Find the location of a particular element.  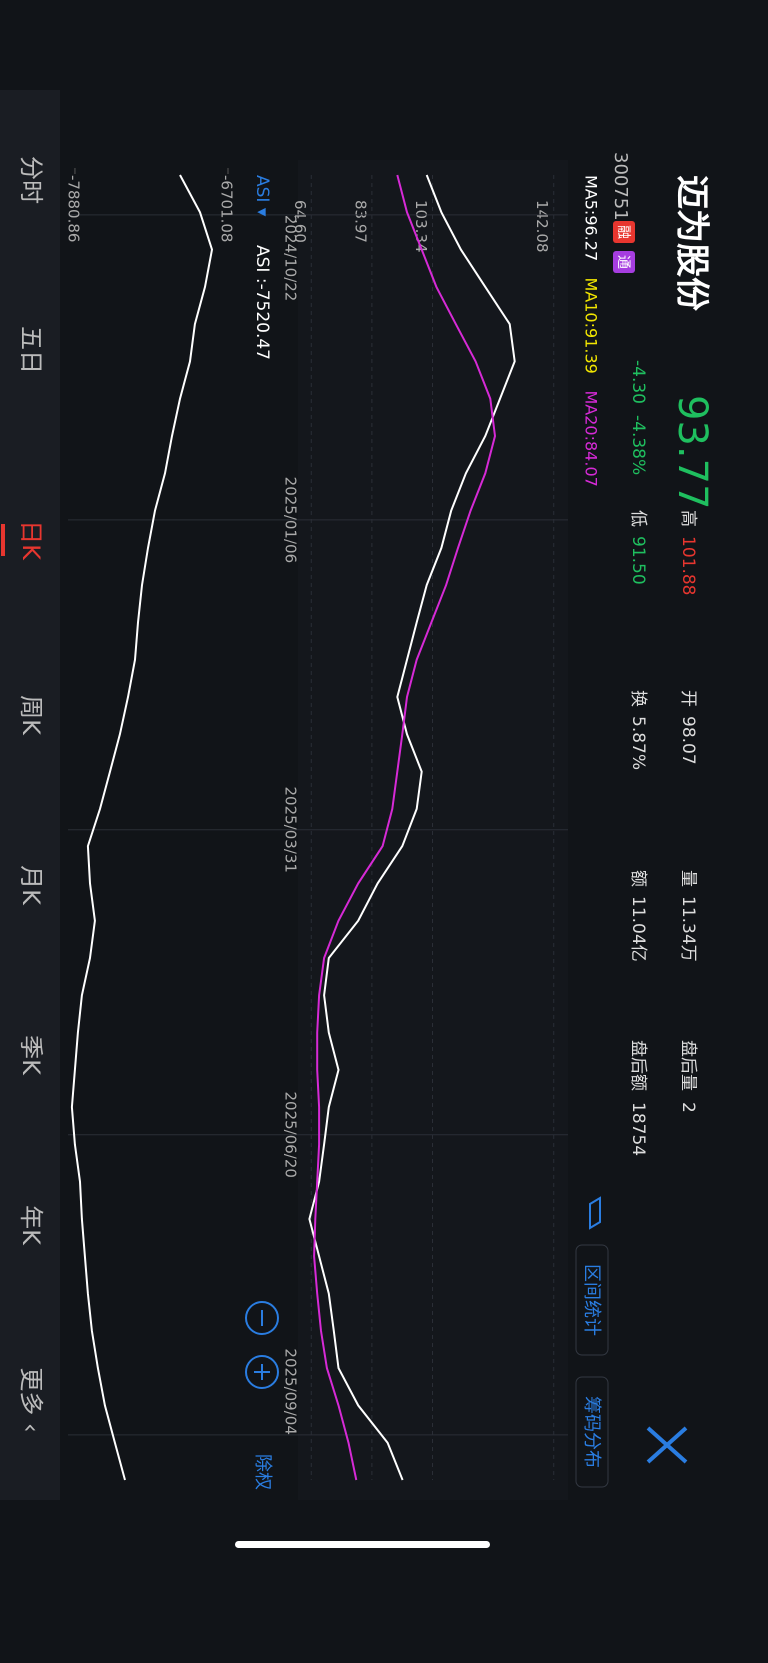

tab: 分时 is located at coordinates (31, 180).